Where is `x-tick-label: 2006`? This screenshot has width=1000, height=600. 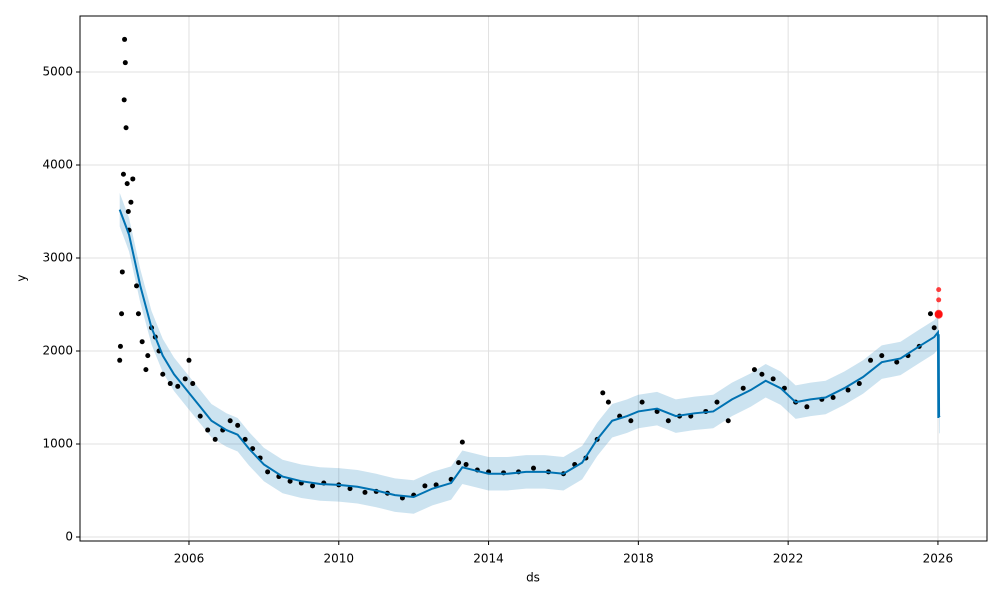
x-tick-label: 2006 is located at coordinates (189, 559).